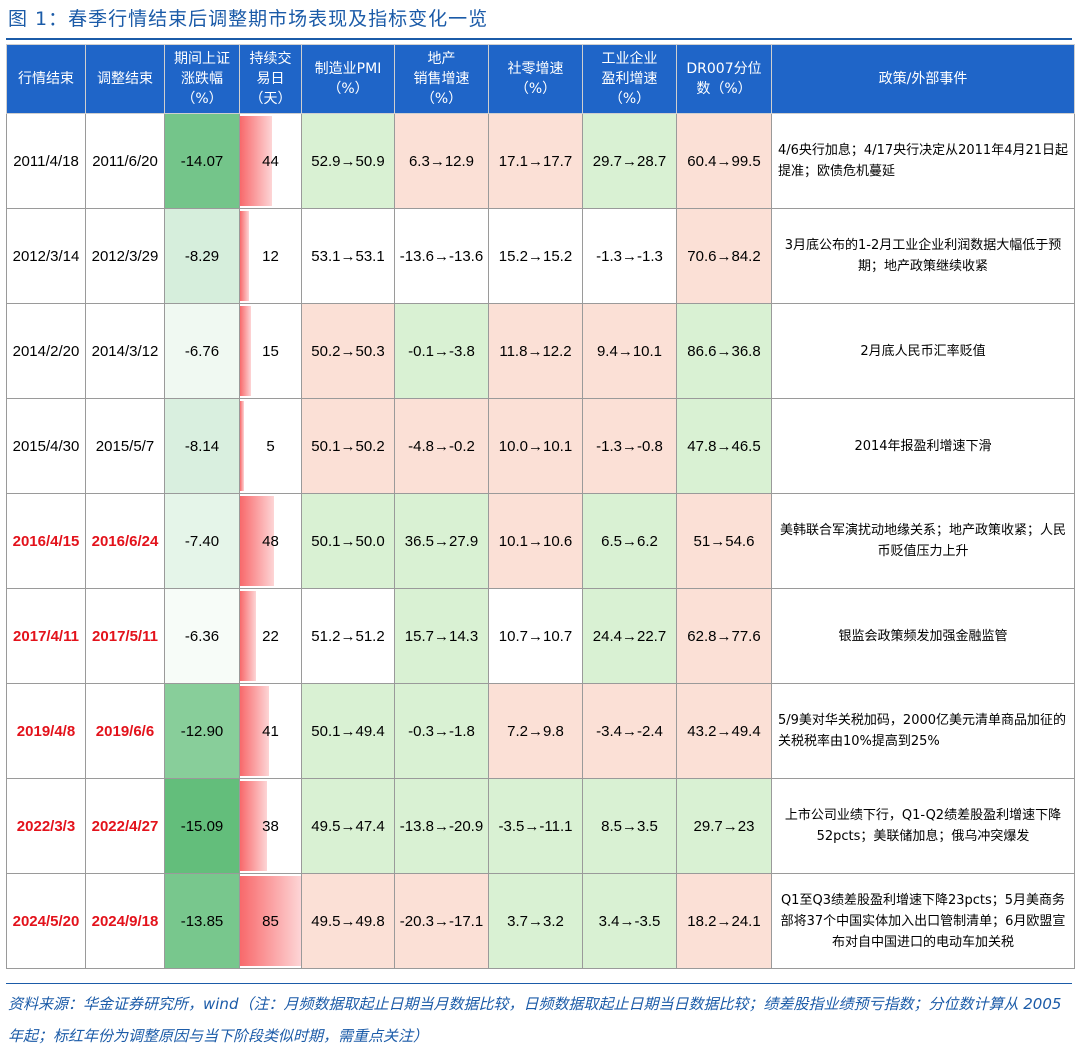  What do you see at coordinates (441, 351) in the screenshot?
I see `estate-sales-cell: -0.1→-3.8` at bounding box center [441, 351].